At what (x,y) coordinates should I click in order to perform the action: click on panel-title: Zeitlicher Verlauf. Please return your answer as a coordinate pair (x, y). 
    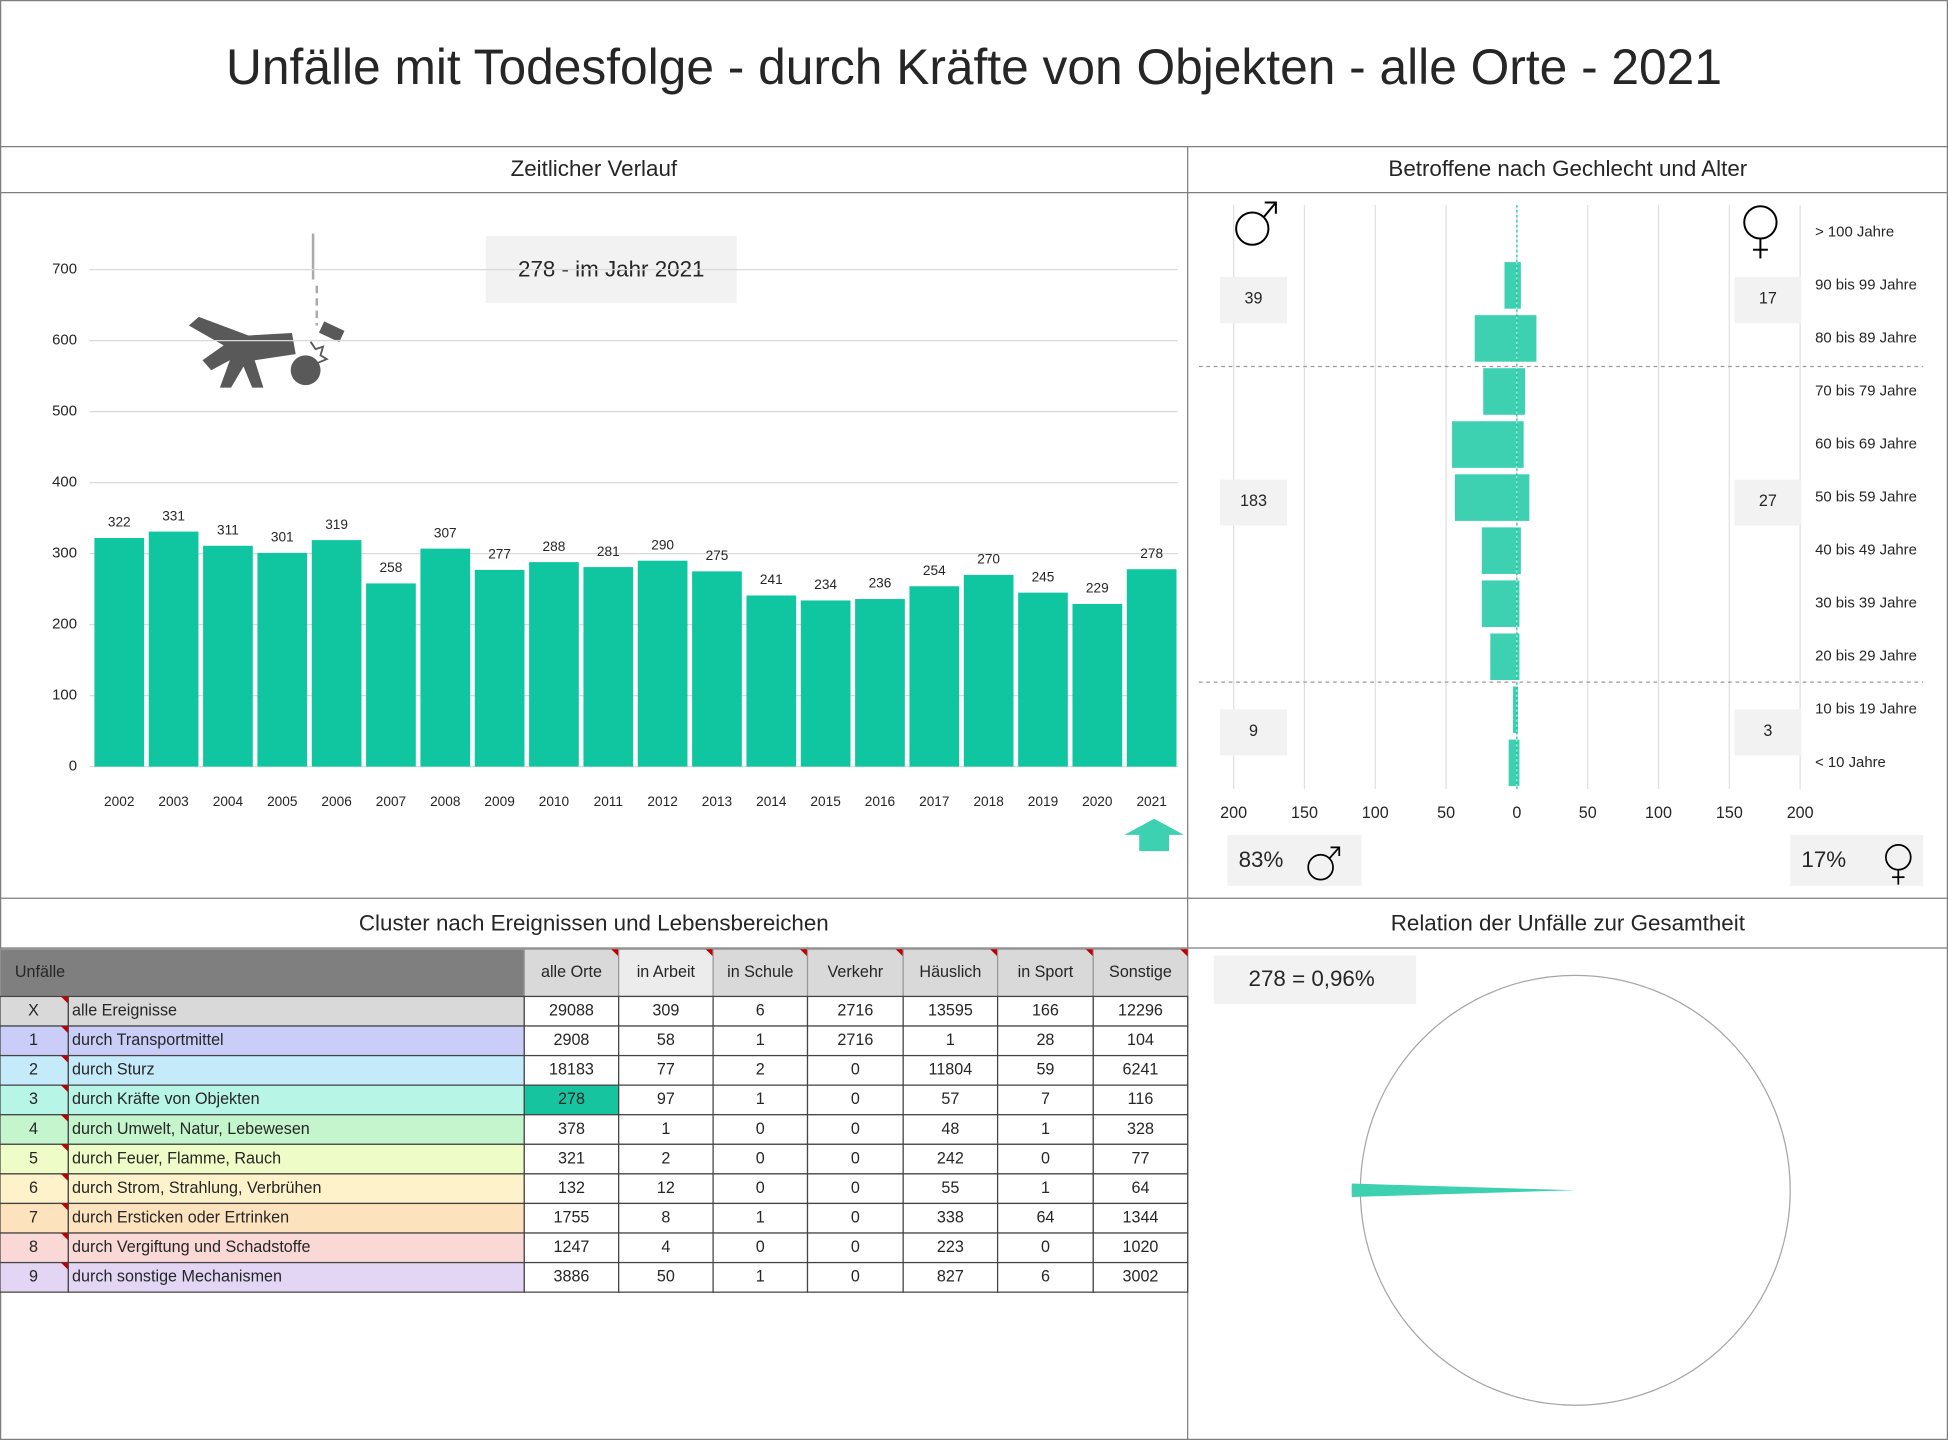
    Looking at the image, I should click on (594, 168).